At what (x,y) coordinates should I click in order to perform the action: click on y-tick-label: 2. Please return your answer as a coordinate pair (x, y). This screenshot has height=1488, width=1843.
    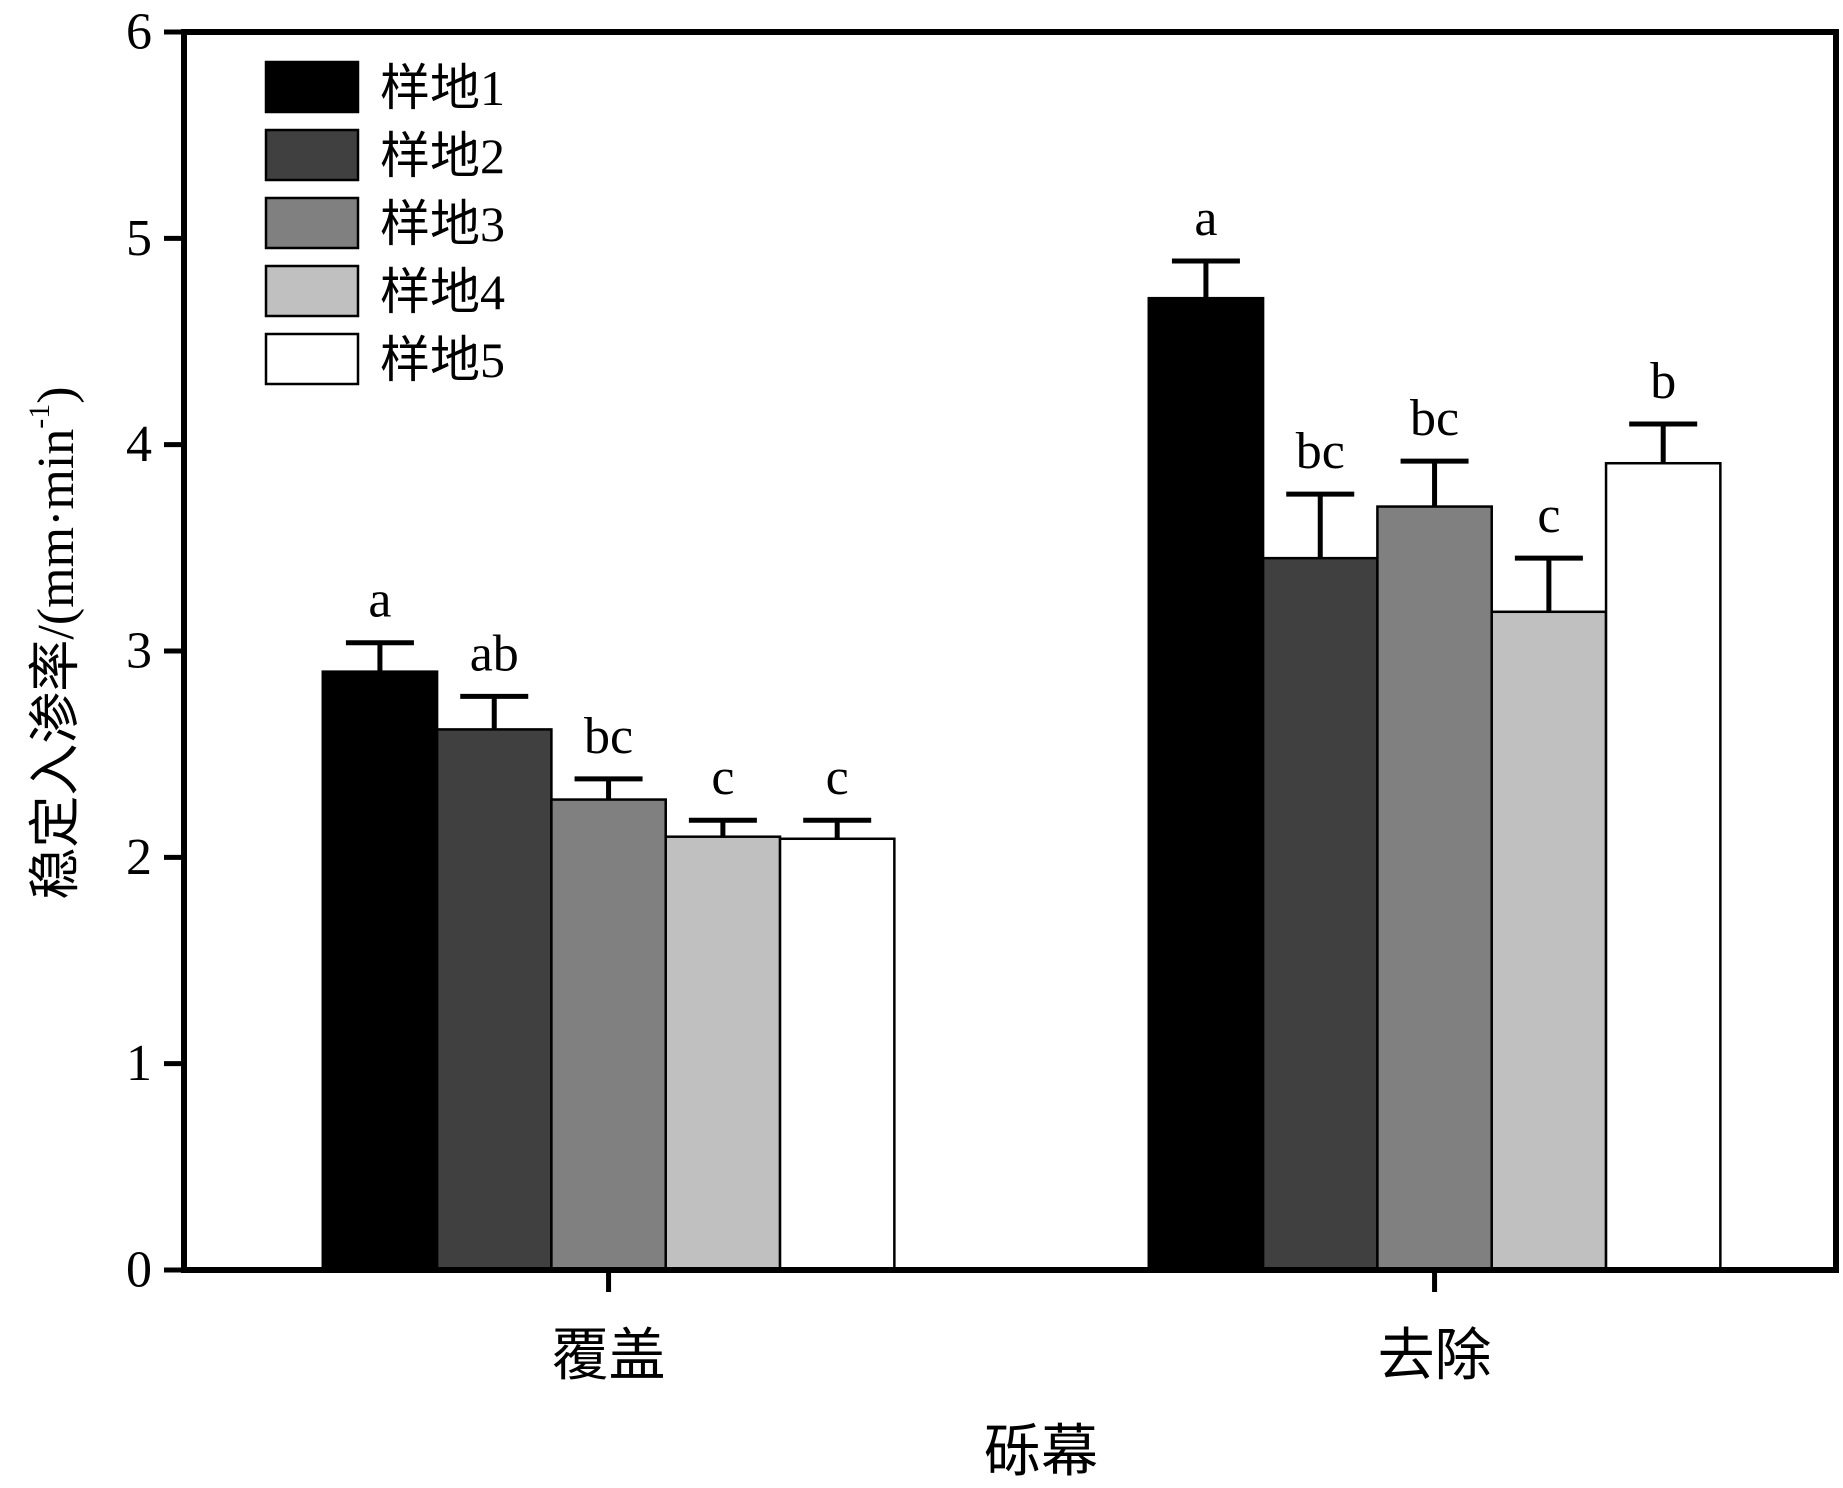
    Looking at the image, I should click on (139, 857).